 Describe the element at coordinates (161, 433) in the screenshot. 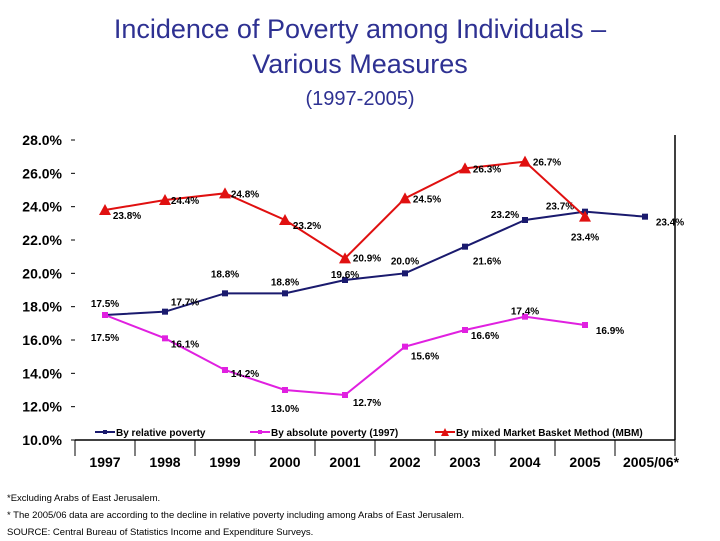

I see `legend-label: By relative poverty` at that location.